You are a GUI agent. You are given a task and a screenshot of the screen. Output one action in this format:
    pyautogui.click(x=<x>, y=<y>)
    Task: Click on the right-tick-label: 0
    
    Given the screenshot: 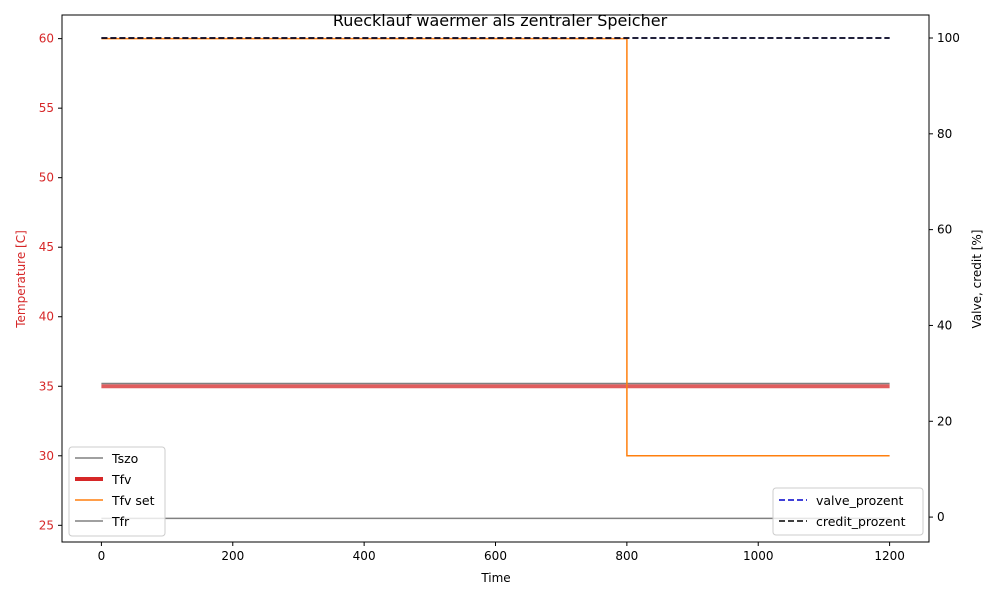 What is the action you would take?
    pyautogui.click(x=941, y=517)
    